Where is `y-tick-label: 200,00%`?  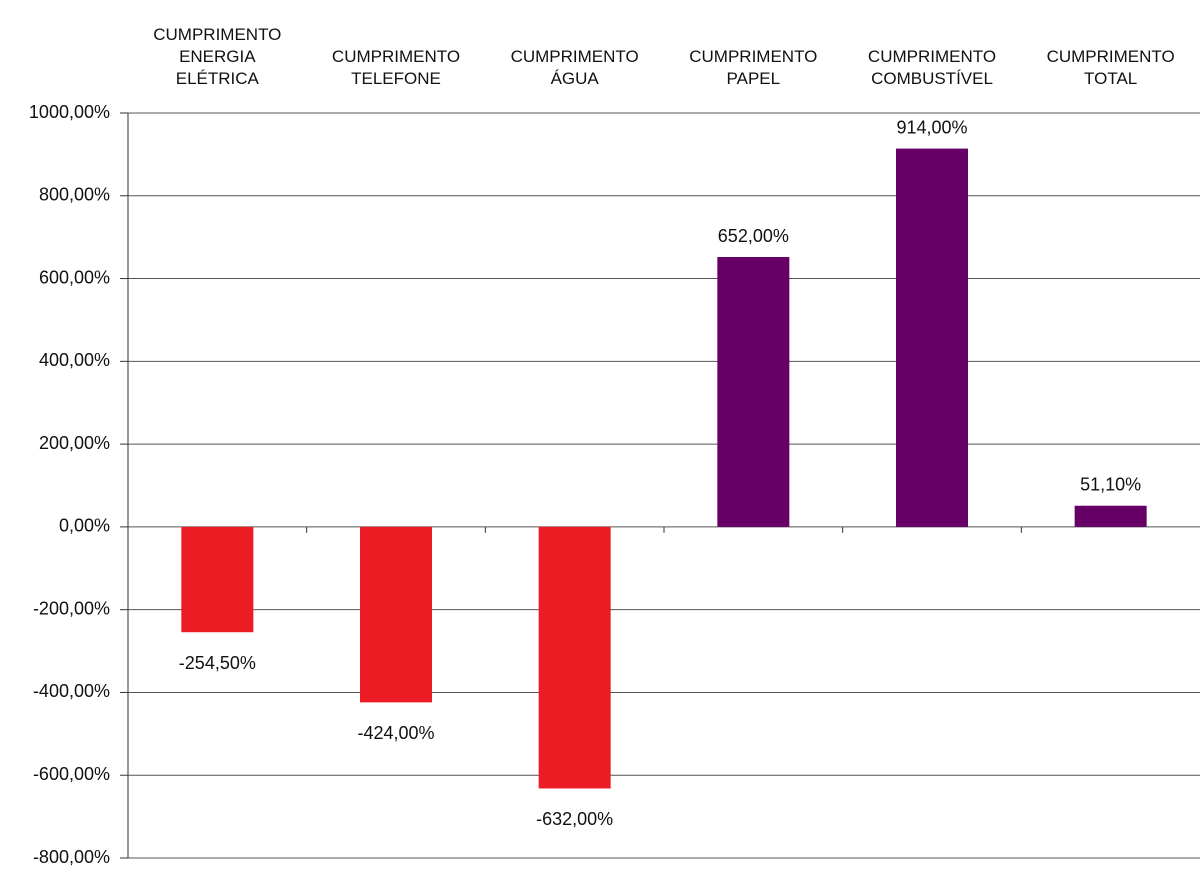
y-tick-label: 200,00% is located at coordinates (74, 443).